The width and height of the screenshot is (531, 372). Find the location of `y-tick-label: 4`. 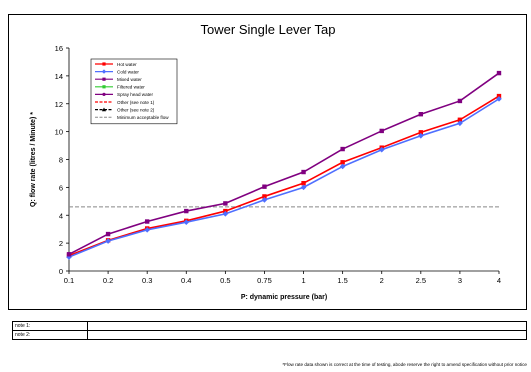

y-tick-label: 4 is located at coordinates (61, 215).